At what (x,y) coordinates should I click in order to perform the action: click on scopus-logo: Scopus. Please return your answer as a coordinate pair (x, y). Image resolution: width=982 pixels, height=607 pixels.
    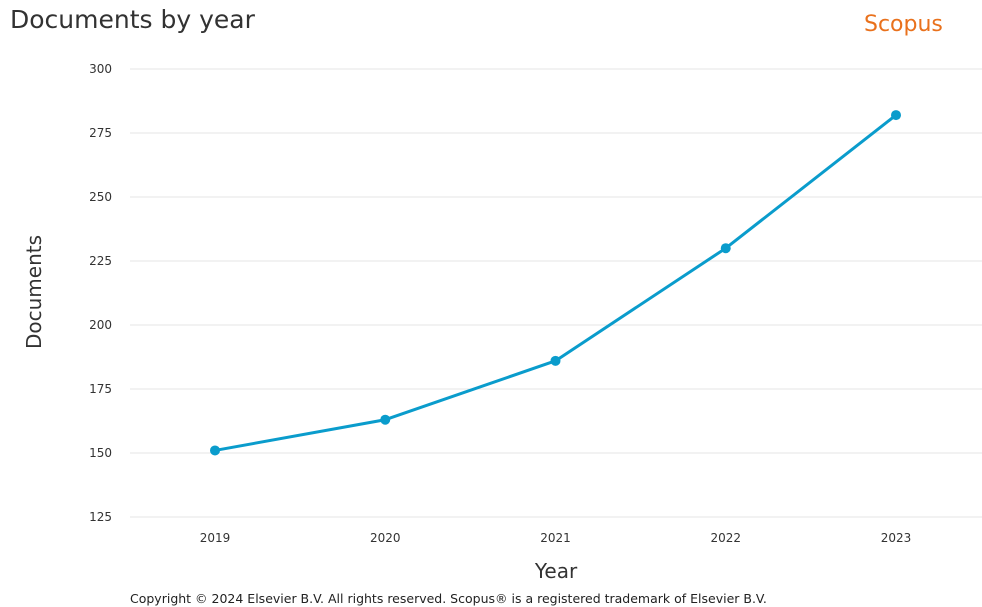
    Looking at the image, I should click on (903, 24).